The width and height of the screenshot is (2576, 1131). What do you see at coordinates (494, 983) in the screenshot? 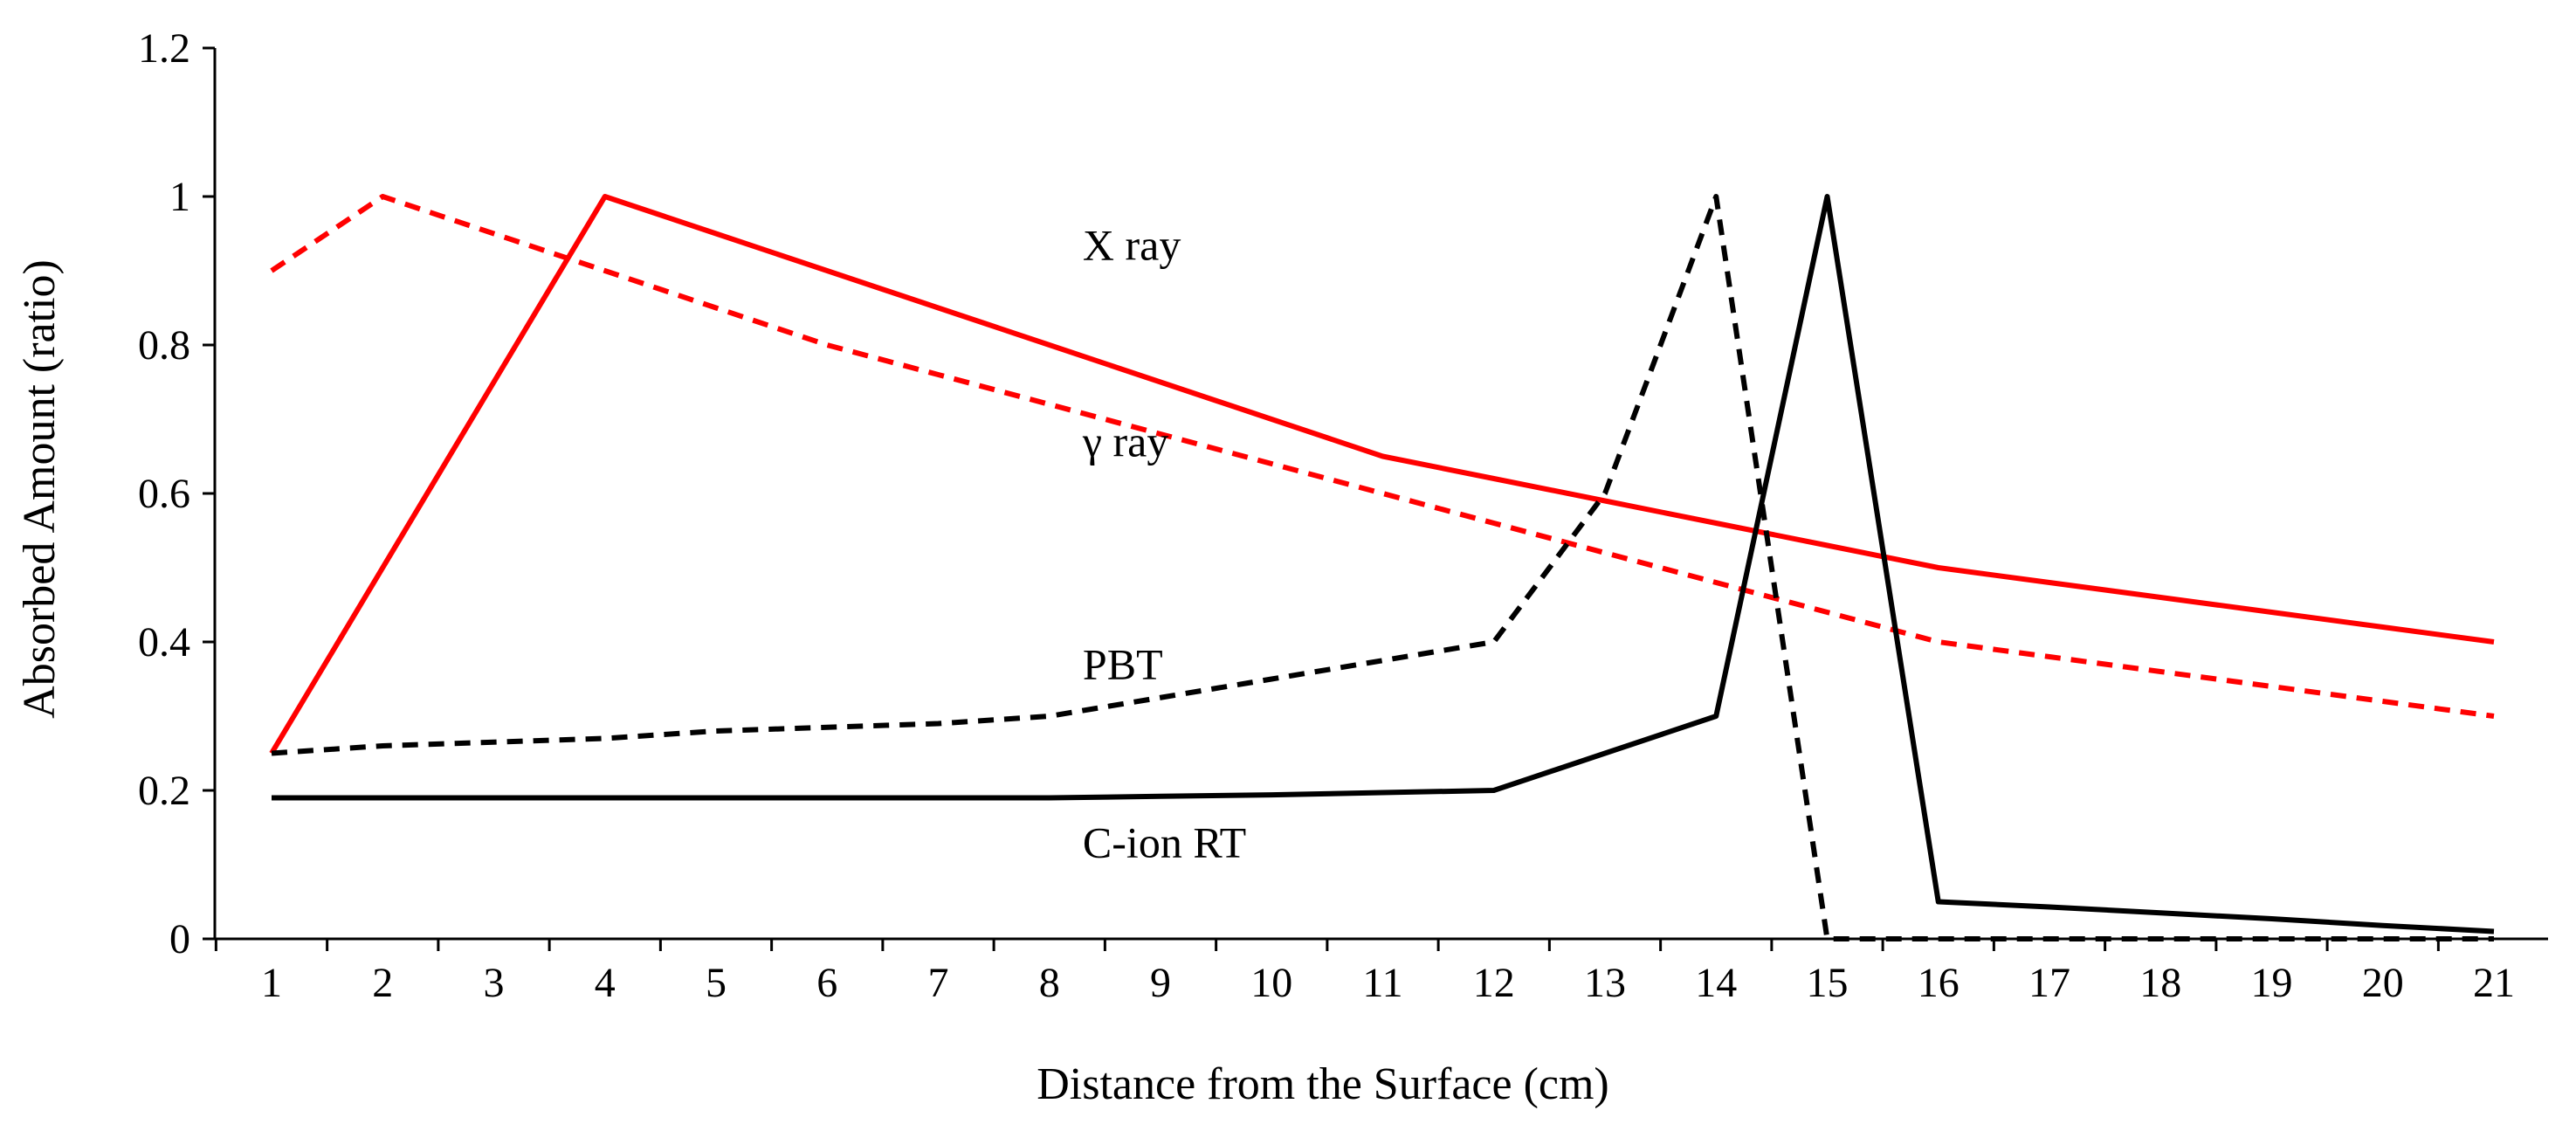
I see `x-tick-label: 3` at bounding box center [494, 983].